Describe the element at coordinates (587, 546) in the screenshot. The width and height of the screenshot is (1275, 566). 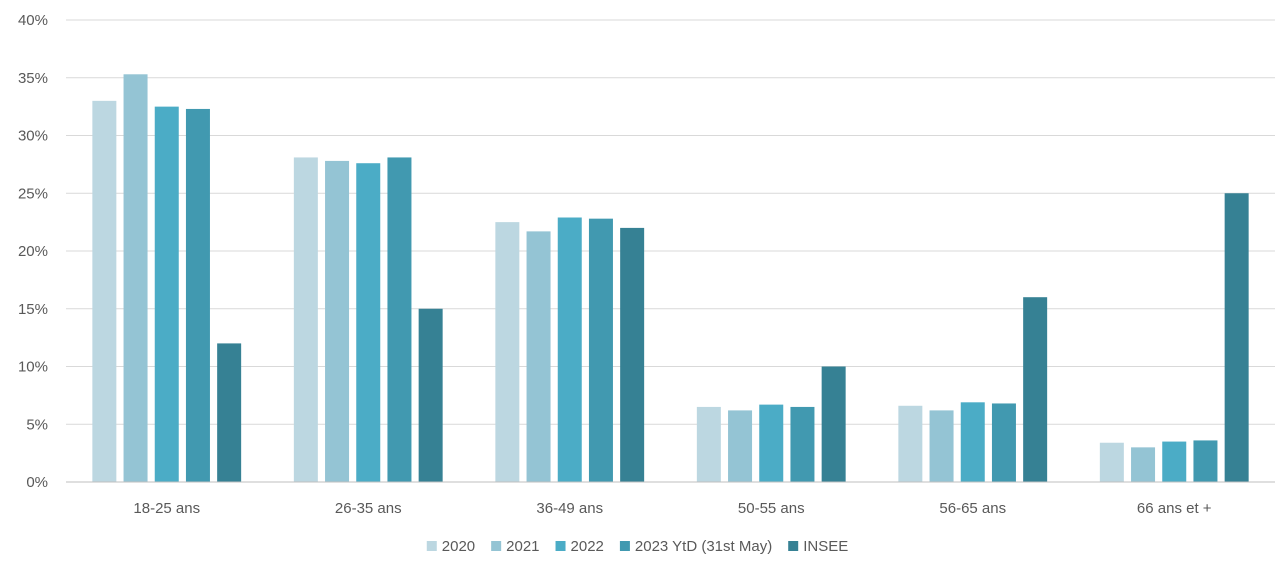
I see `legend-label: 2022` at that location.